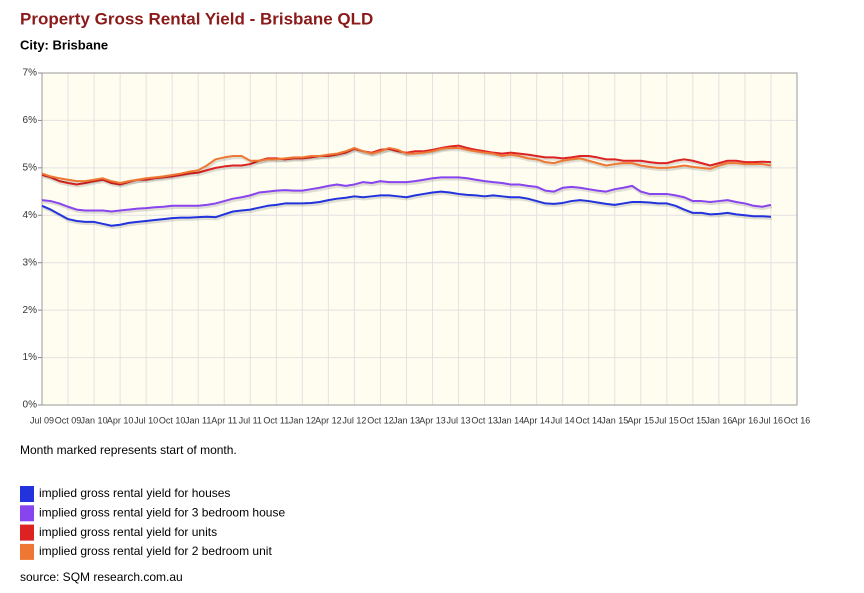 This screenshot has height=593, width=864. I want to click on x-tick-label: Apr 14, so click(536, 420).